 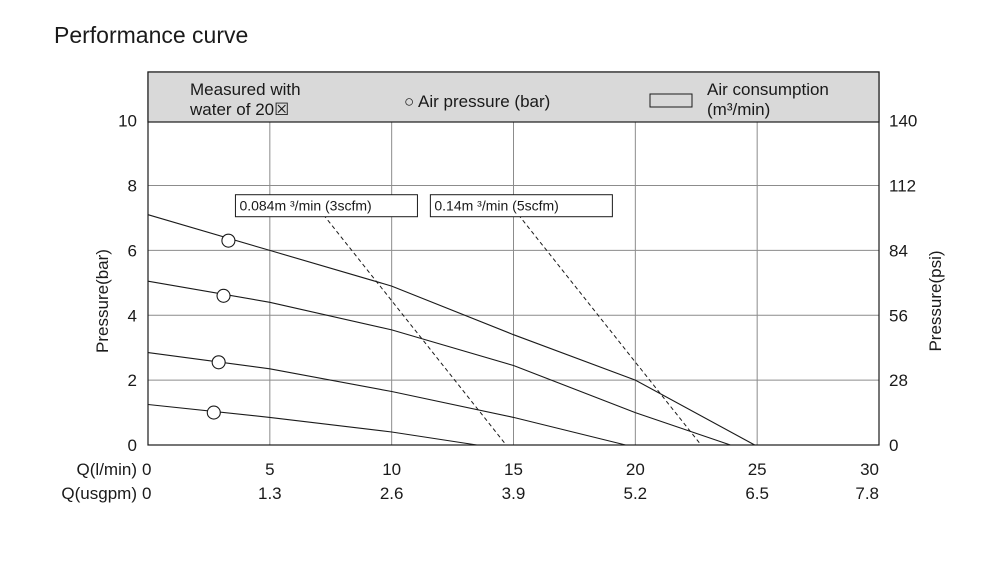 What do you see at coordinates (151, 35) in the screenshot?
I see `page-title: Performance curve` at bounding box center [151, 35].